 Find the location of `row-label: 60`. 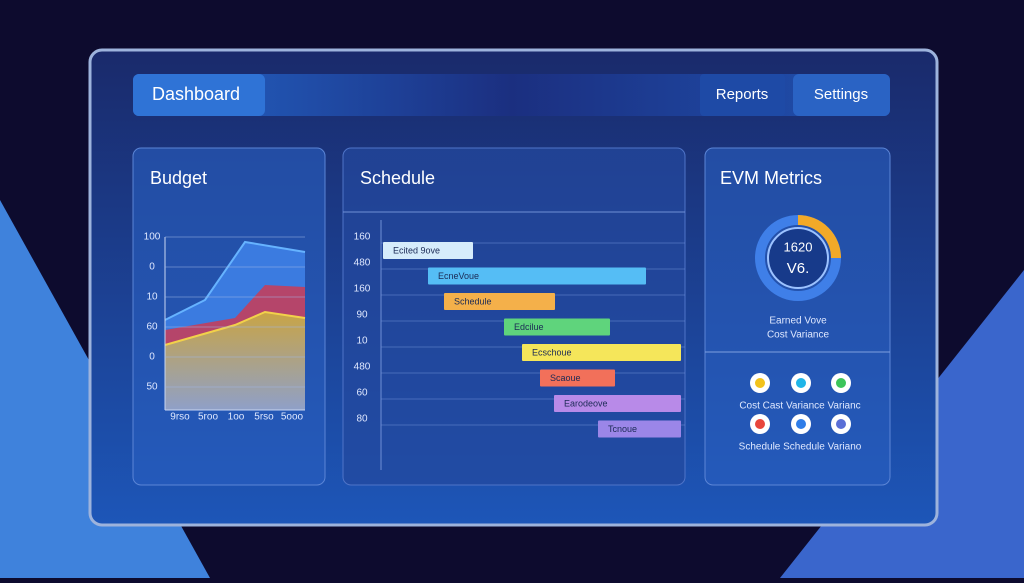

row-label: 60 is located at coordinates (362, 393).